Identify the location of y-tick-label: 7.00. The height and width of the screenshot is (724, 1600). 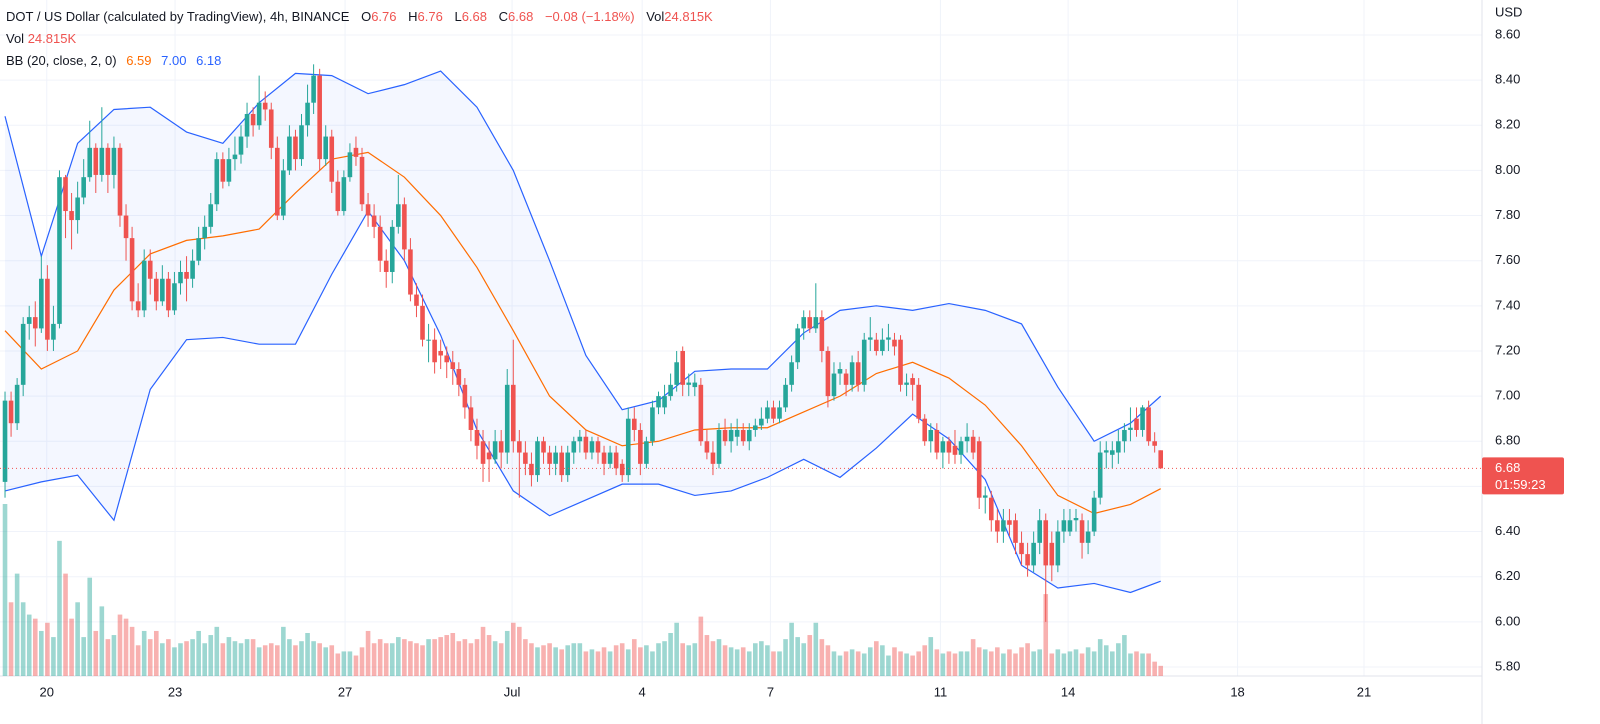
(1507, 395).